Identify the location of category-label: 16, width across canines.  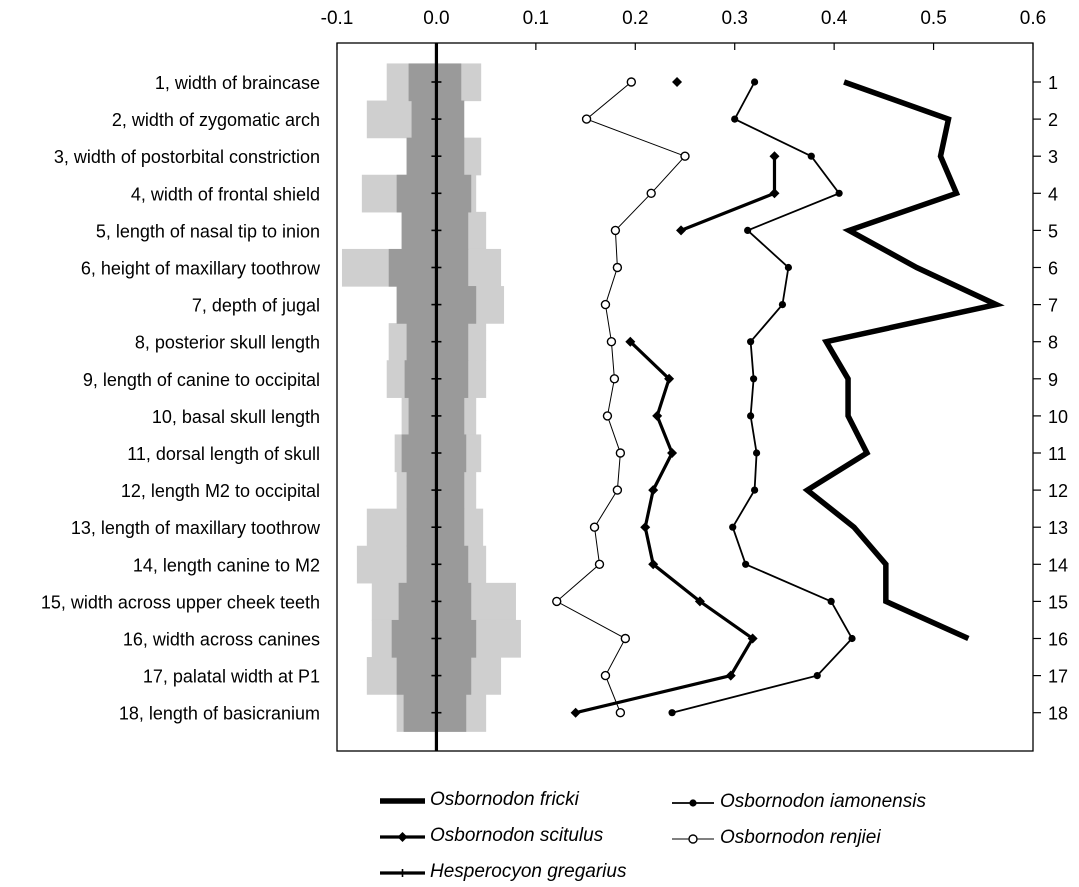
(221, 640).